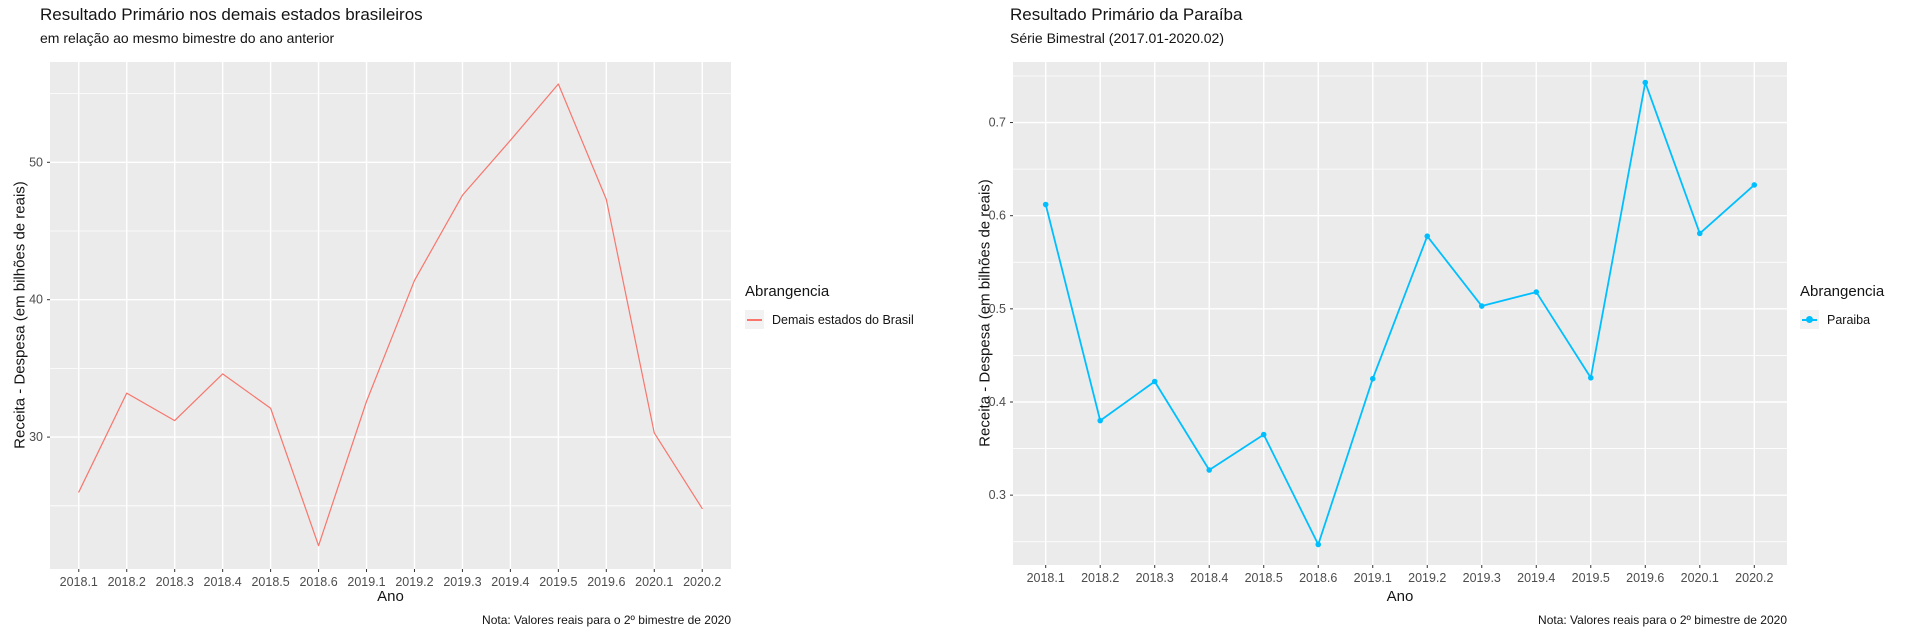 The height and width of the screenshot is (639, 1920). What do you see at coordinates (997, 495) in the screenshot?
I see `y-tick-label: 0.3` at bounding box center [997, 495].